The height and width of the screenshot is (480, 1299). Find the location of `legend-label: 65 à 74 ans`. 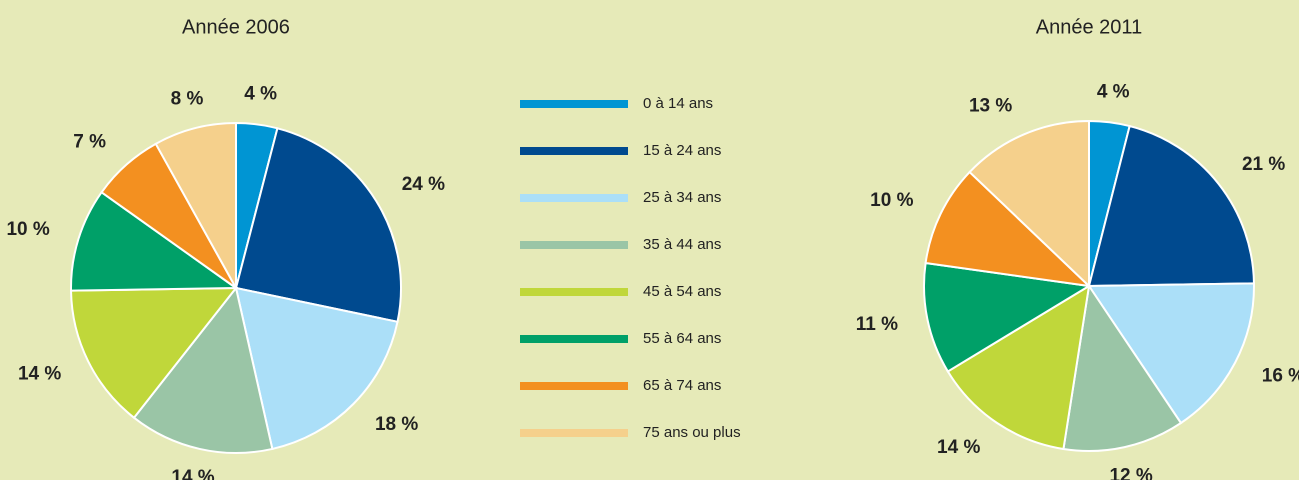

legend-label: 65 à 74 ans is located at coordinates (682, 385).